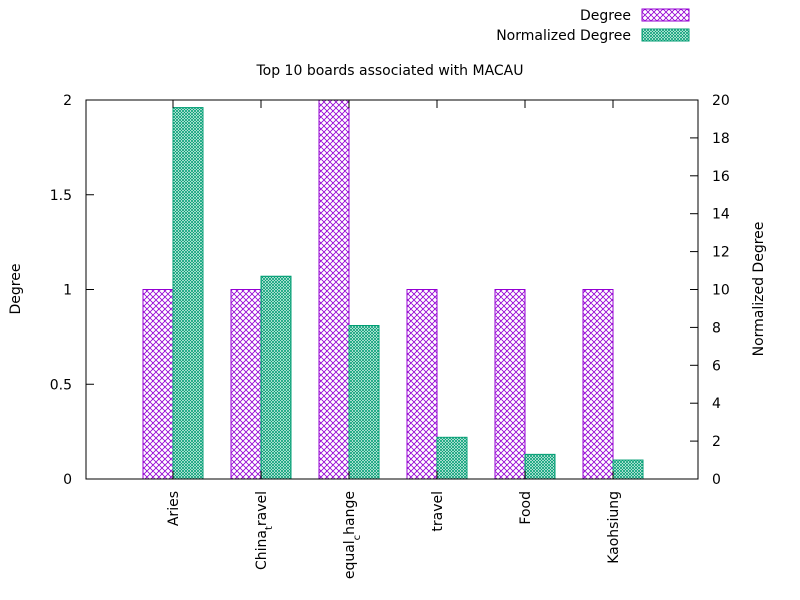 This screenshot has width=800, height=600. I want to click on y-ticks: 0 0.5 1 1.5 2, so click(72, 290).